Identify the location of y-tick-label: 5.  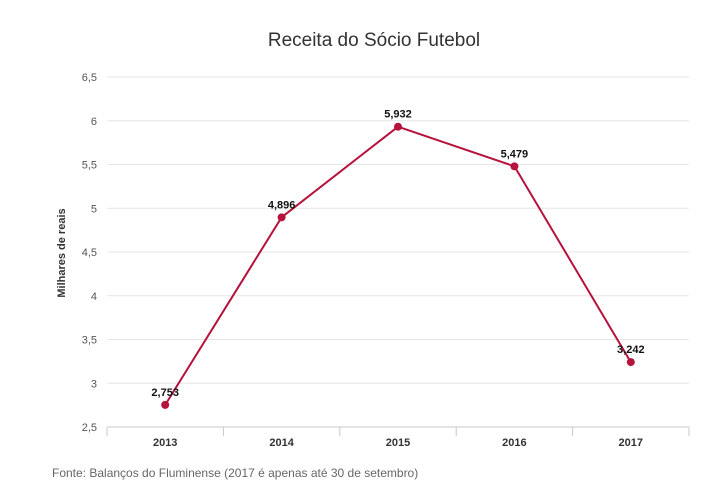
(94, 209).